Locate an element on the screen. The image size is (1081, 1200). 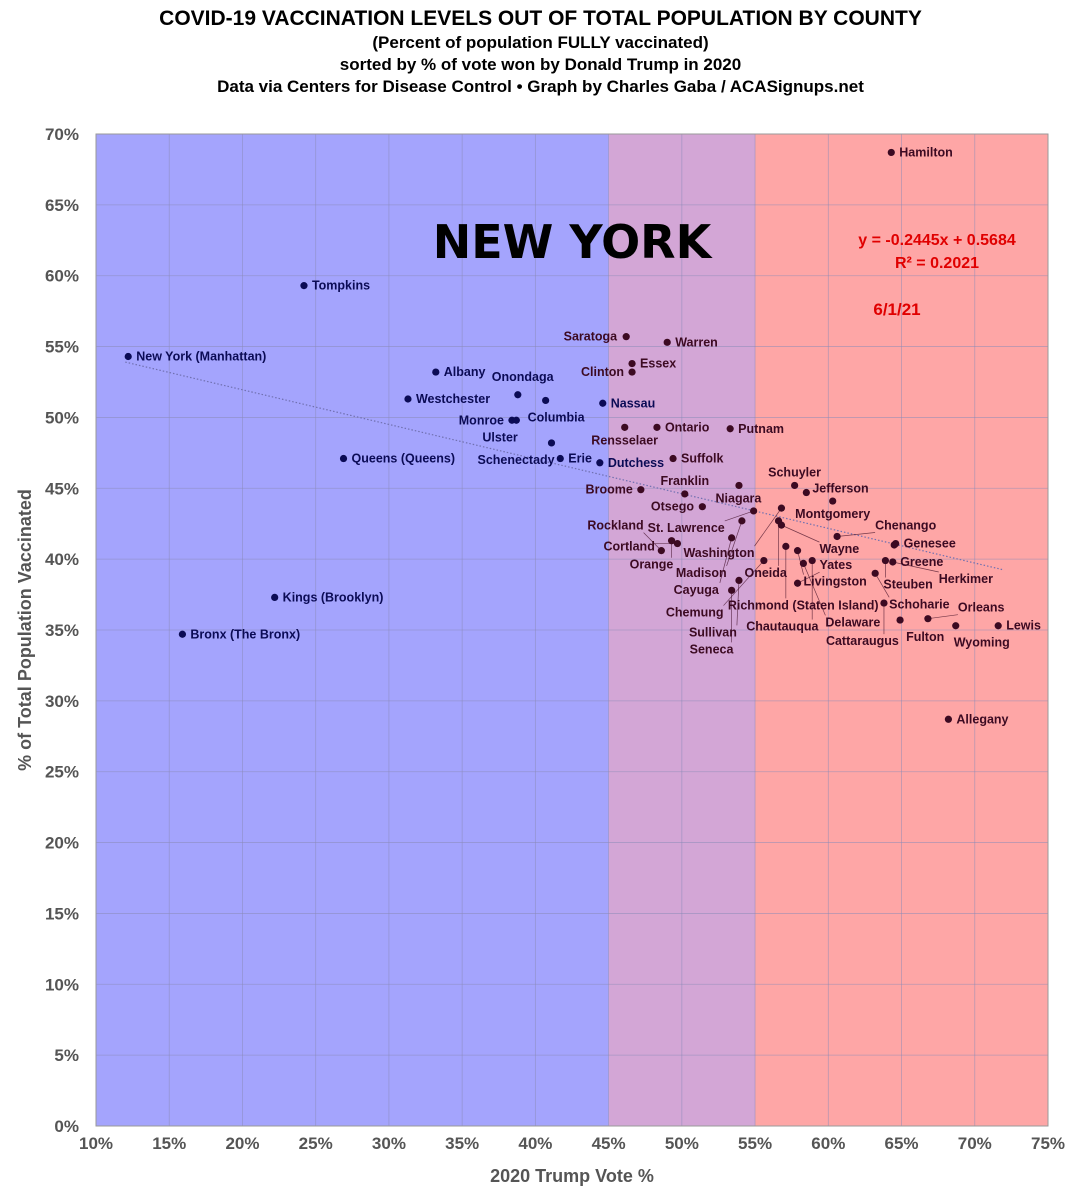
data-label: Rensselaer is located at coordinates (624, 440).